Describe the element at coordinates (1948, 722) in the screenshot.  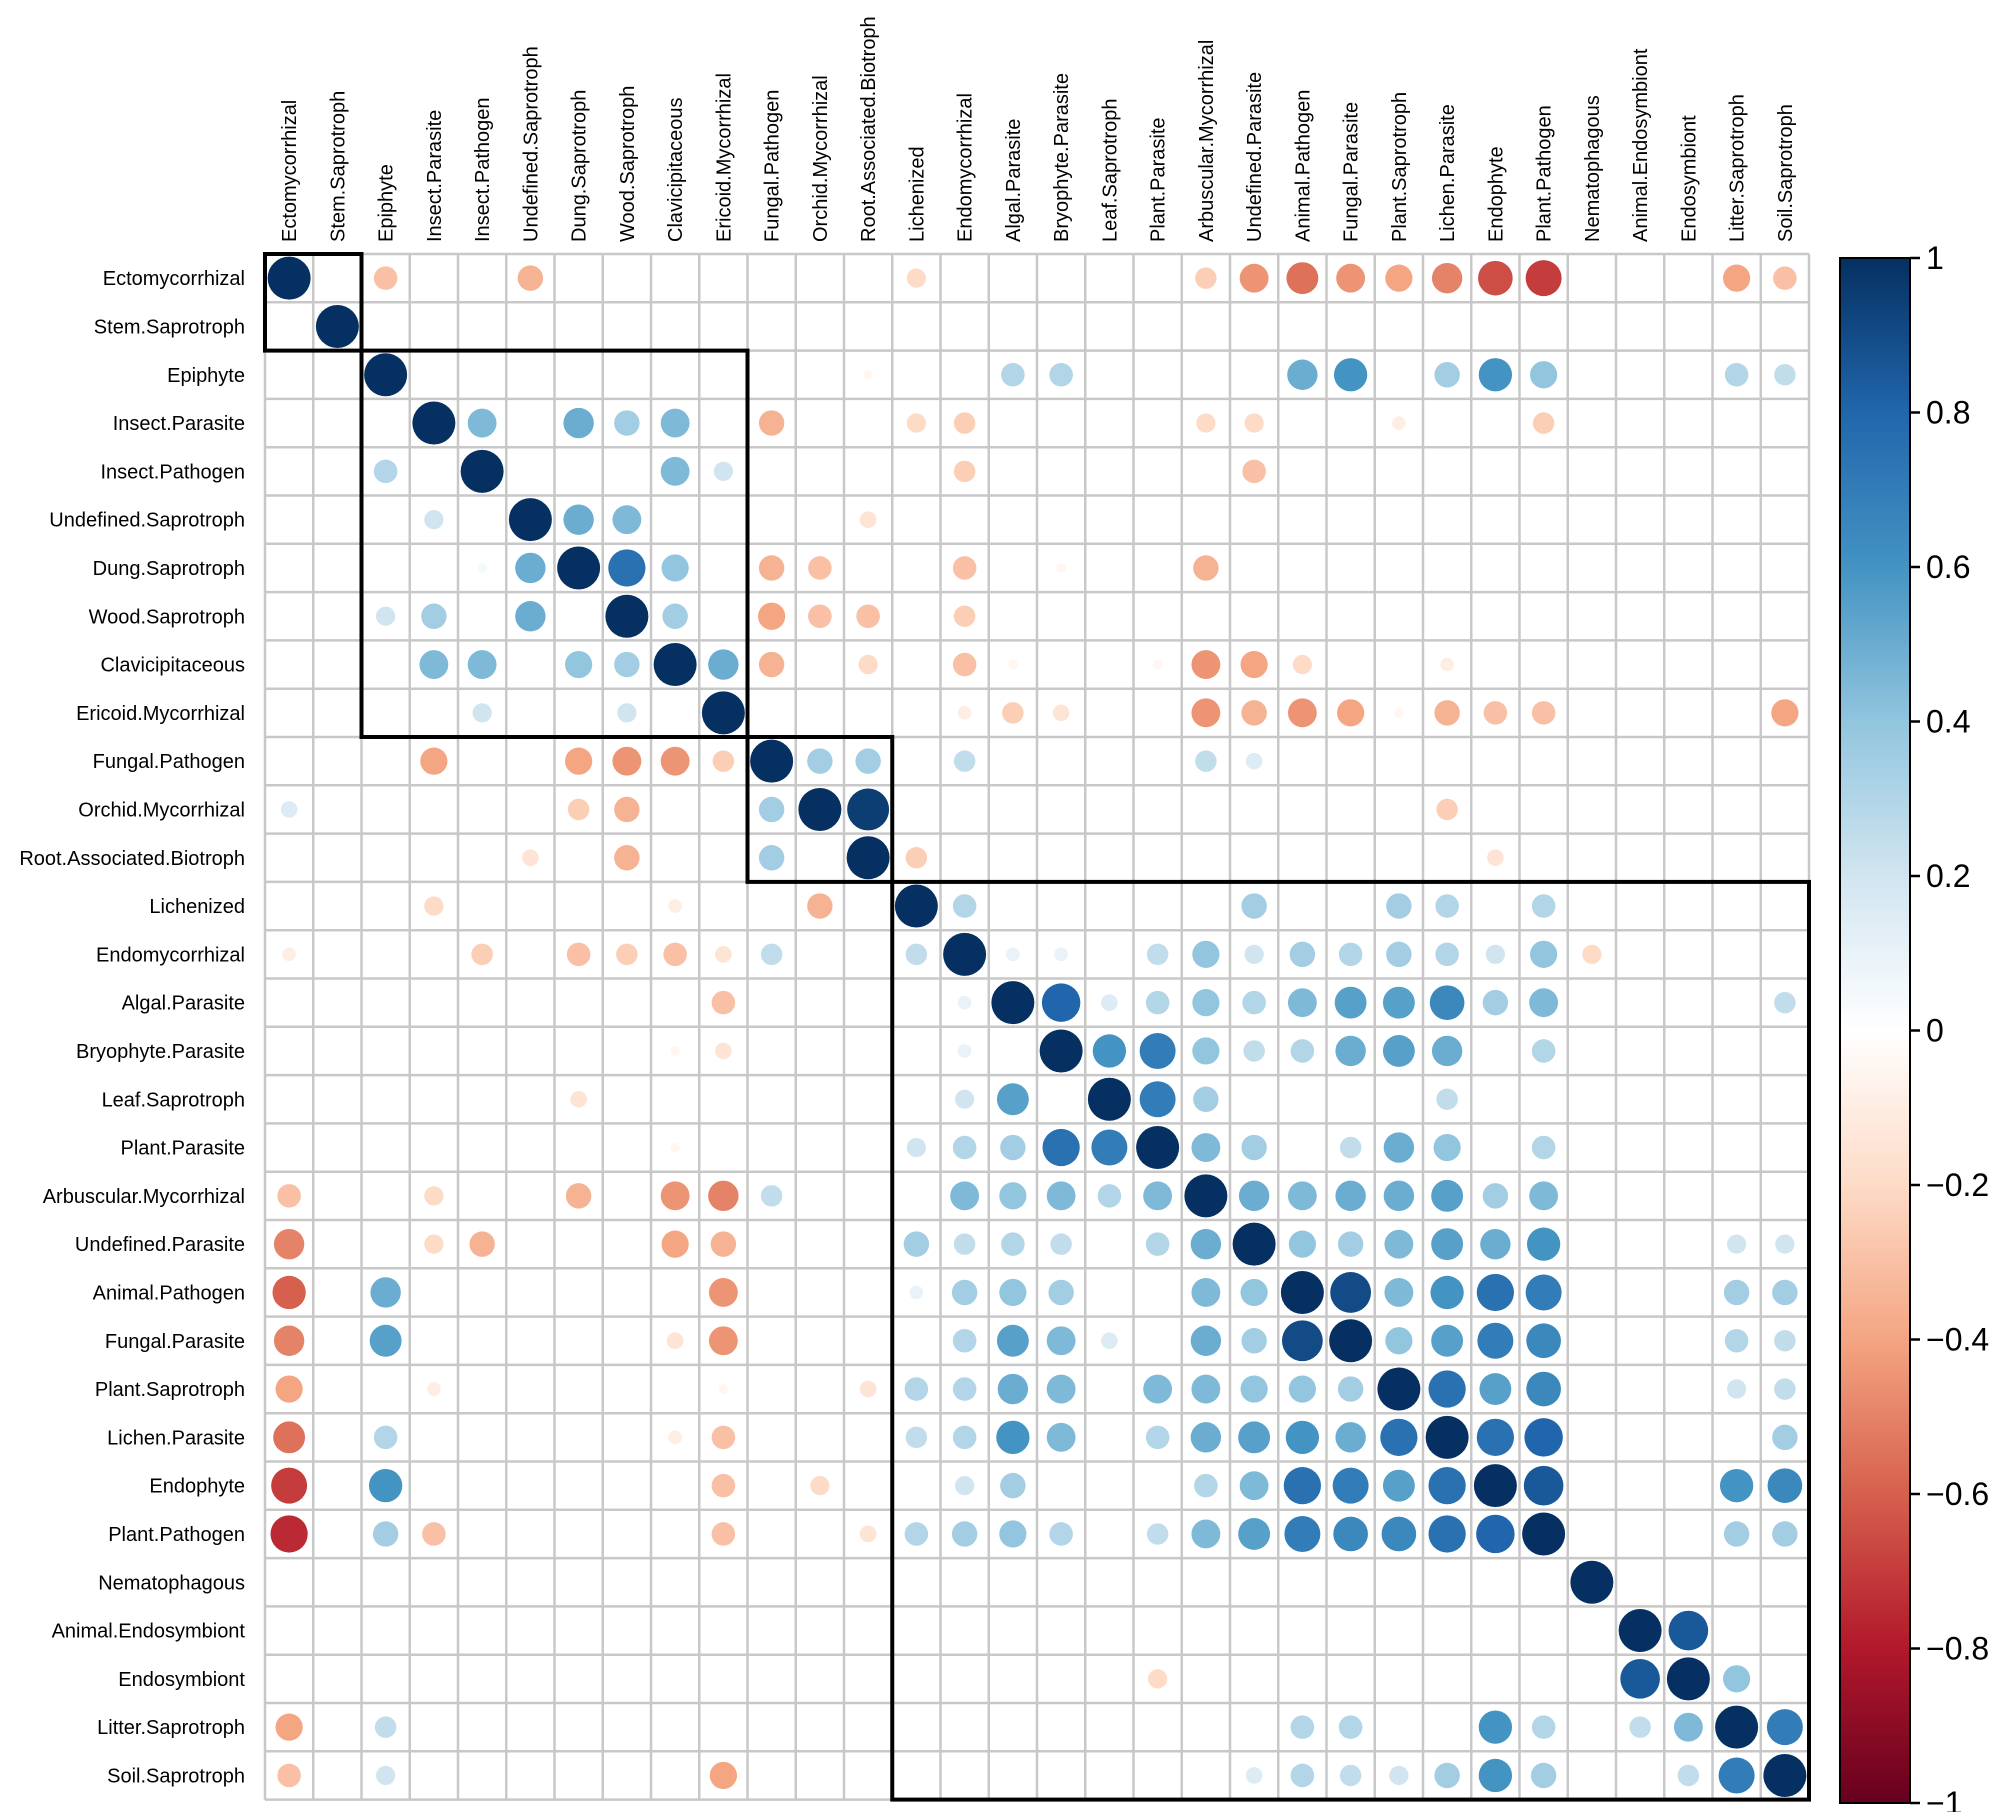
I see `colorbar-tick-label: 0.4` at that location.